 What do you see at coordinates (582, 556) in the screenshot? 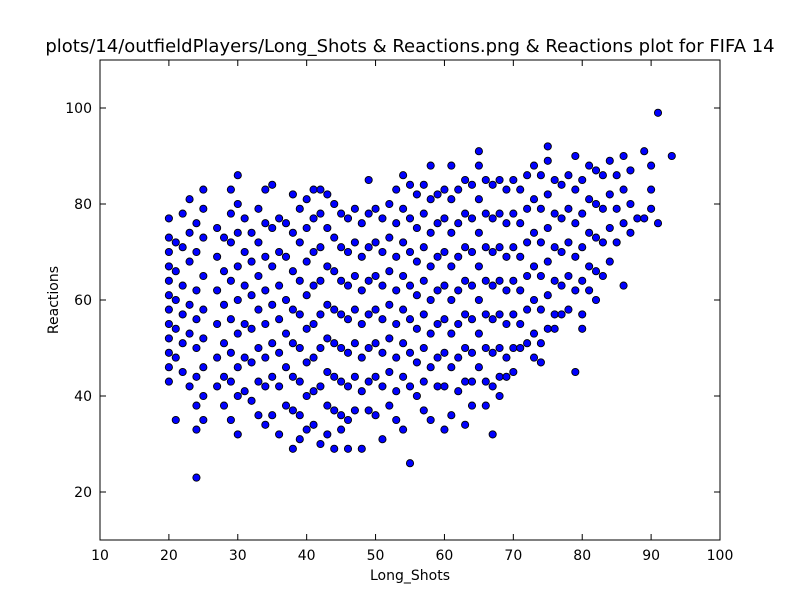
I see `x-tick-label: 80` at bounding box center [582, 556].